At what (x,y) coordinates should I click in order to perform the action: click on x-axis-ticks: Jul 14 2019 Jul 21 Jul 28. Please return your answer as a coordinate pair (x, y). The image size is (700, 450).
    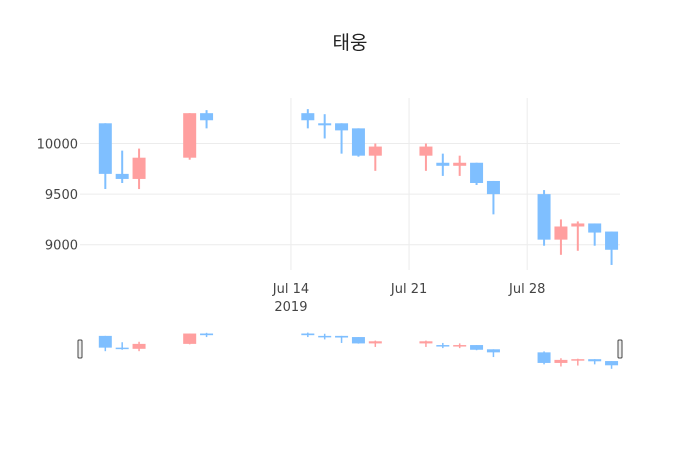
    Looking at the image, I should click on (409, 298).